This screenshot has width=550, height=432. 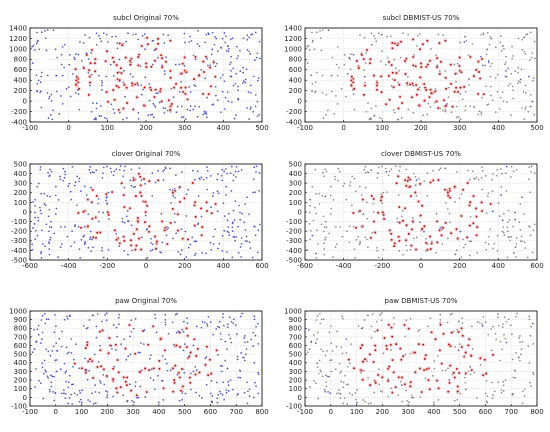 What do you see at coordinates (20, 164) in the screenshot?
I see `y-tick-label: 500` at bounding box center [20, 164].